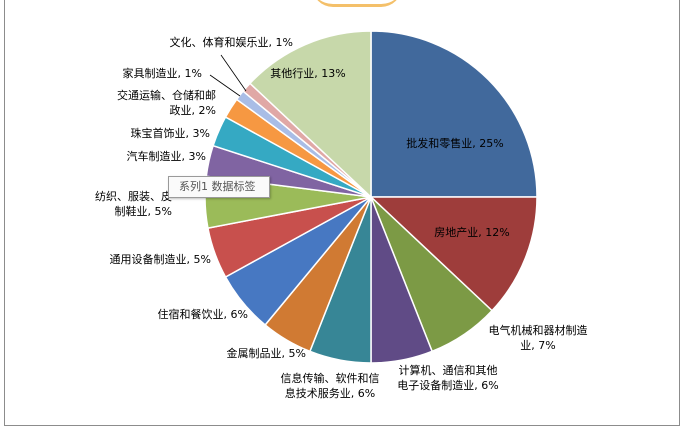 This screenshot has height=433, width=688. What do you see at coordinates (330, 385) in the screenshot?
I see `data-label: 信息传输、软件和信息技术服务业, 6%` at bounding box center [330, 385].